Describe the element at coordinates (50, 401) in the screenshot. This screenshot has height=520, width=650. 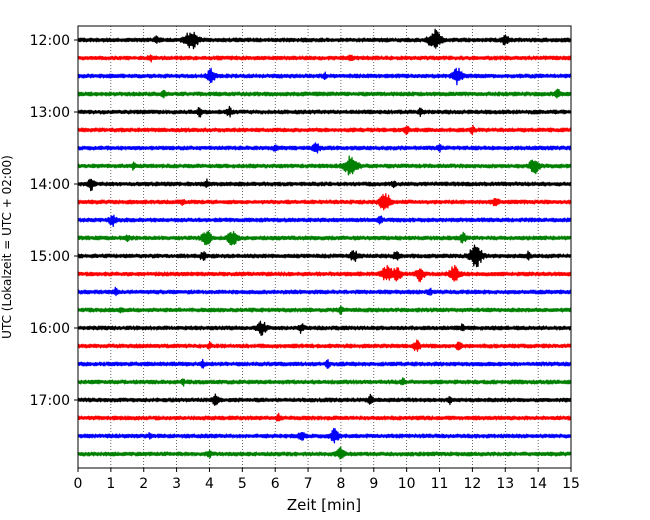
I see `y-tick-label: 17:00` at that location.